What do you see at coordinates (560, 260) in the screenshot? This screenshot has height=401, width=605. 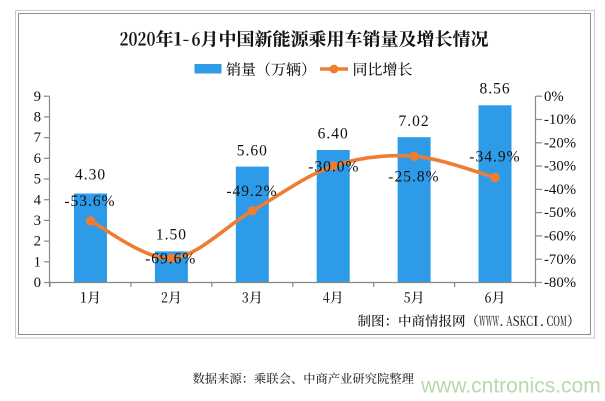 I see `svg-text: -70%` at bounding box center [560, 260].